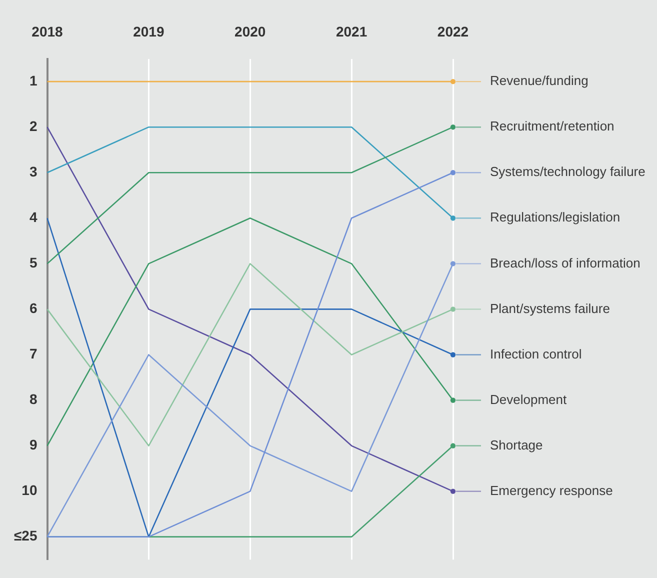  I want to click on y-tick-label: 6, so click(33, 308).